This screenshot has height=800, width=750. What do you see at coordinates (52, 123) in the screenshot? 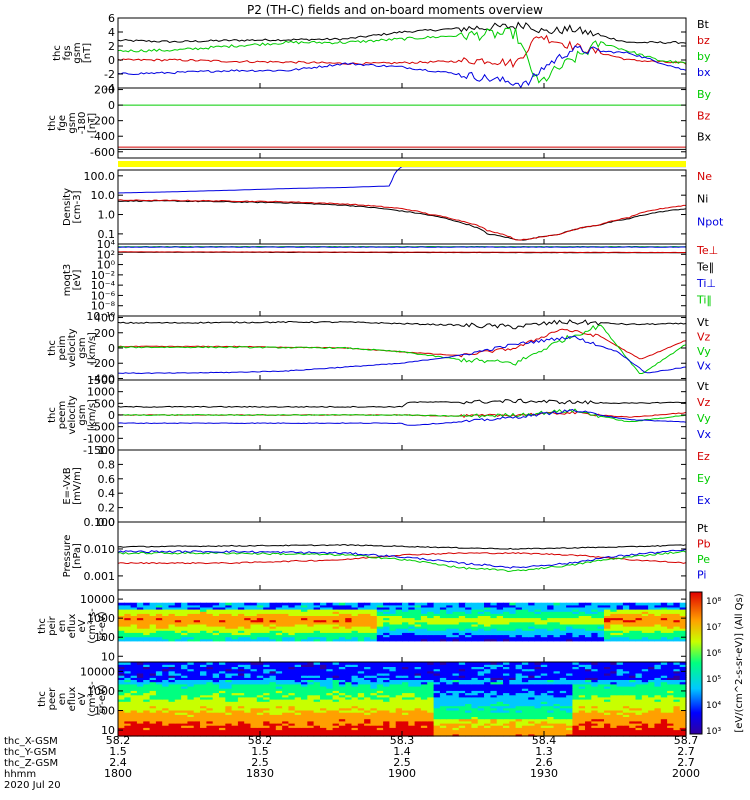
I see `y-axis-label-line: thc` at bounding box center [52, 123].